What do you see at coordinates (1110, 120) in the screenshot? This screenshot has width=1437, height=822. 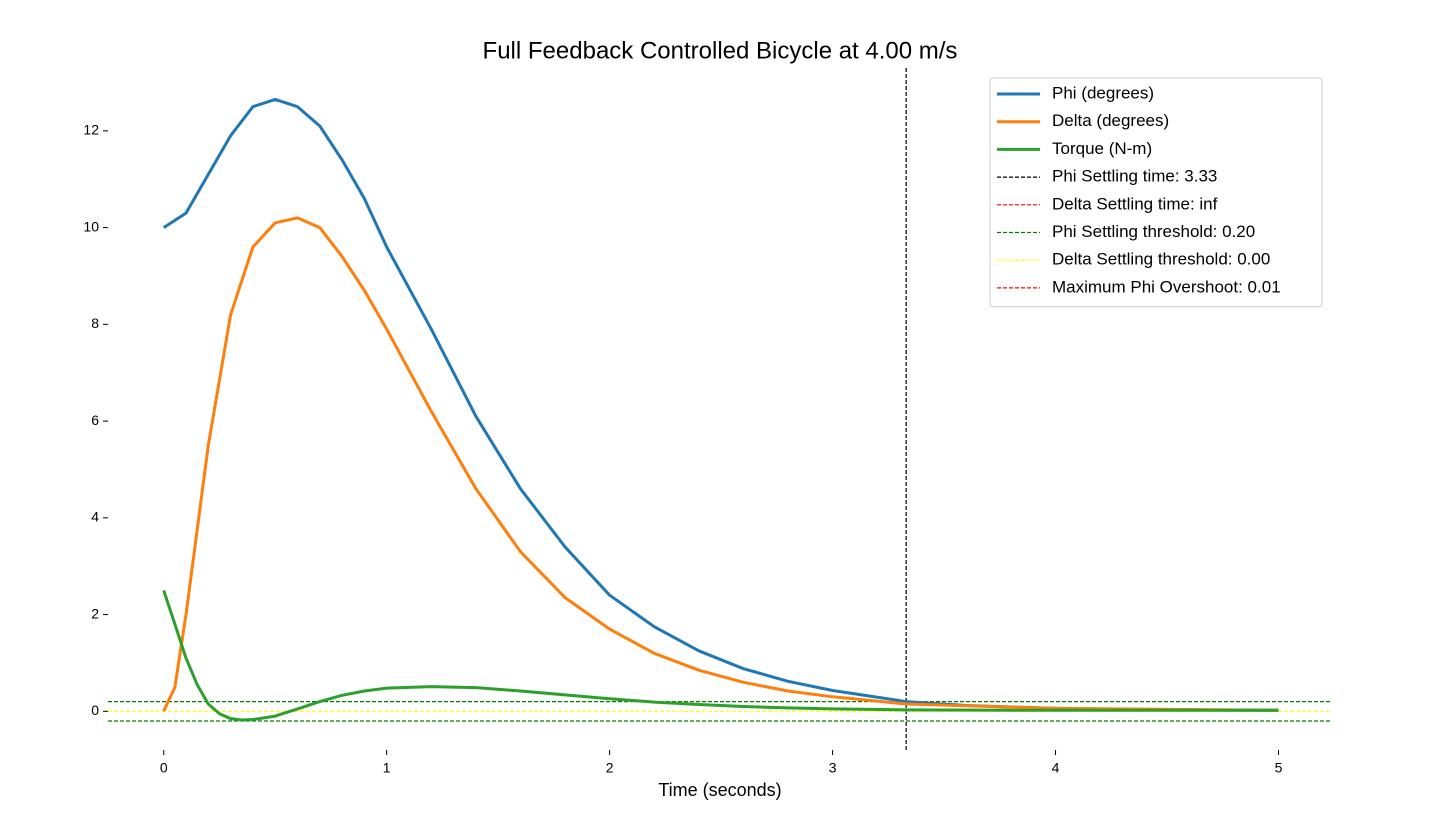 I see `legend-label: Delta (degrees)` at bounding box center [1110, 120].